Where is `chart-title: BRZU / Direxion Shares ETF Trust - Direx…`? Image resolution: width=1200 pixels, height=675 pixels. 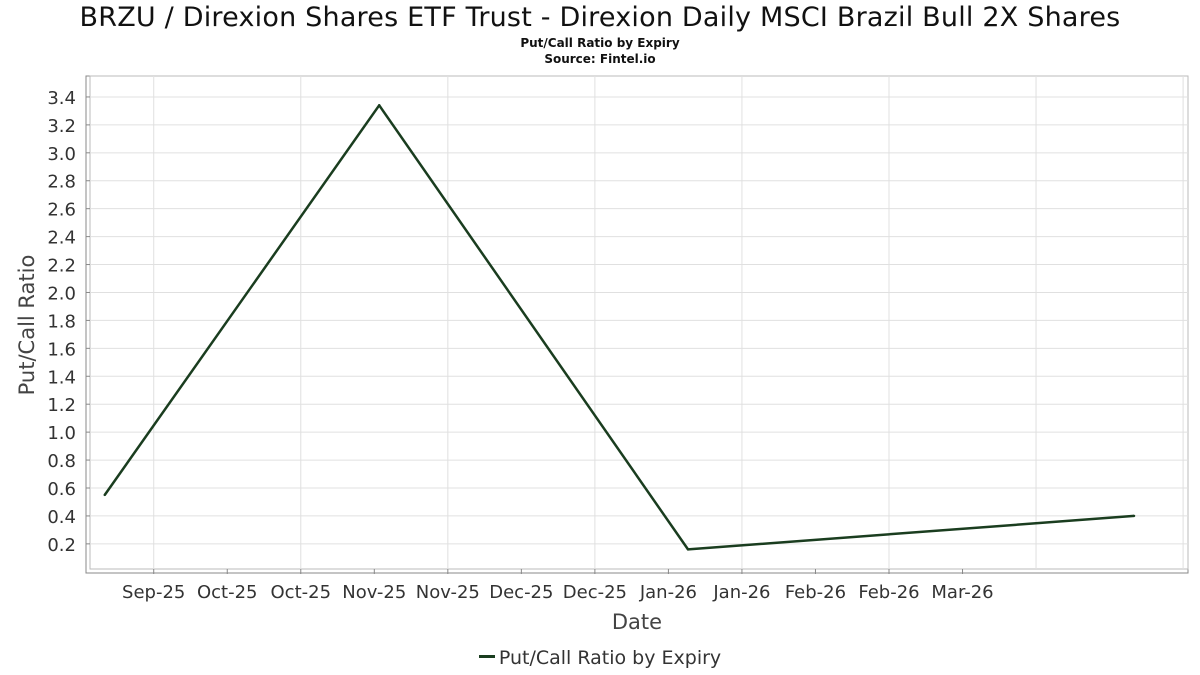
chart-title: BRZU / Direxion Shares ETF Trust - Direx… is located at coordinates (600, 17).